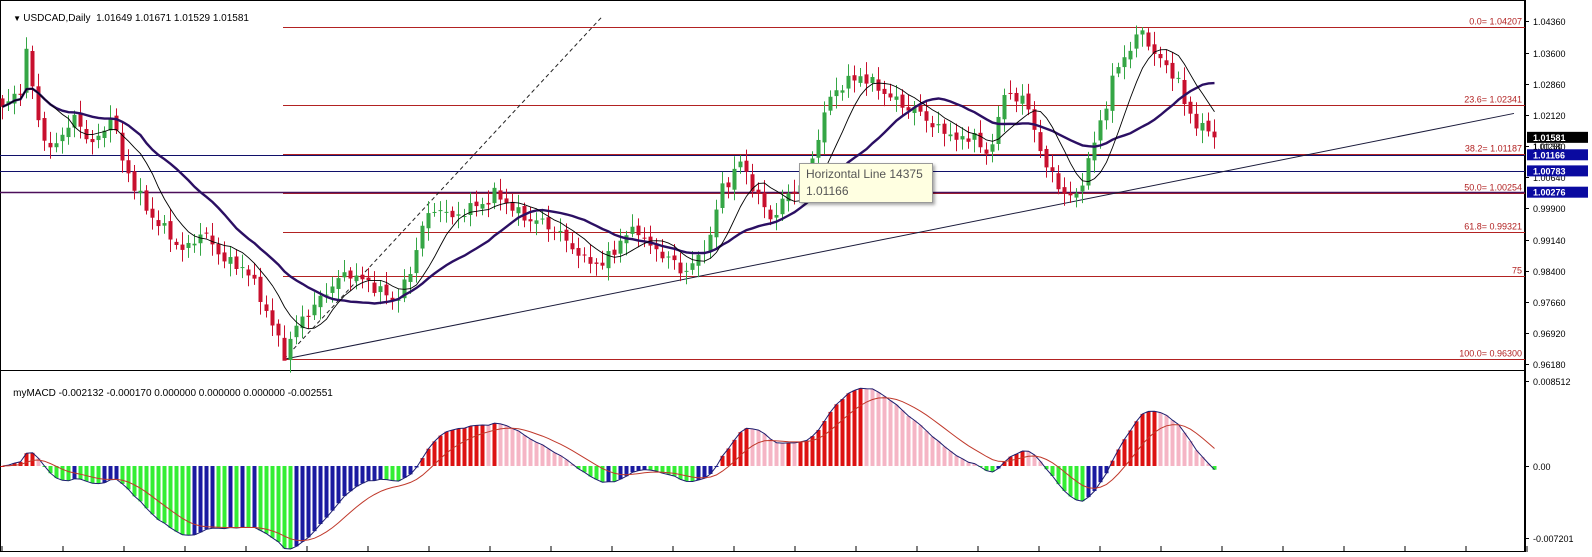  I want to click on dashed-trendline, so click(443, 188).